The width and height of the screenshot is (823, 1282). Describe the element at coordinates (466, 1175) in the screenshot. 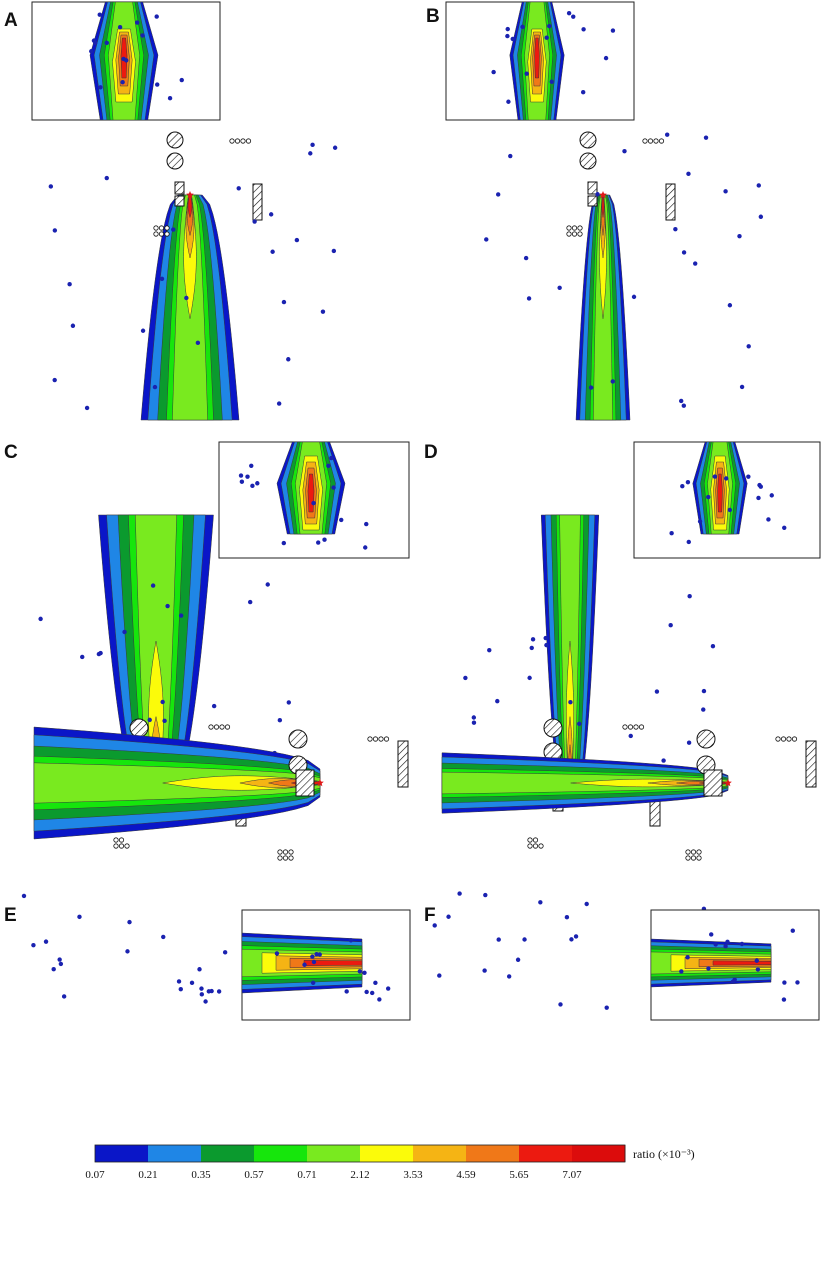

I see `colorbar-tick-label: 4.59` at that location.